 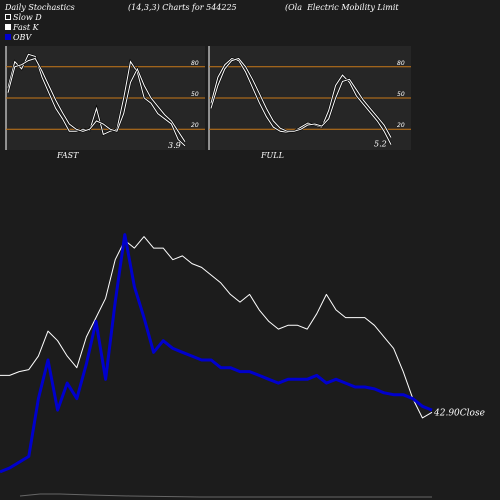 I want to click on legend-obv: OBV, so click(x=18, y=37).